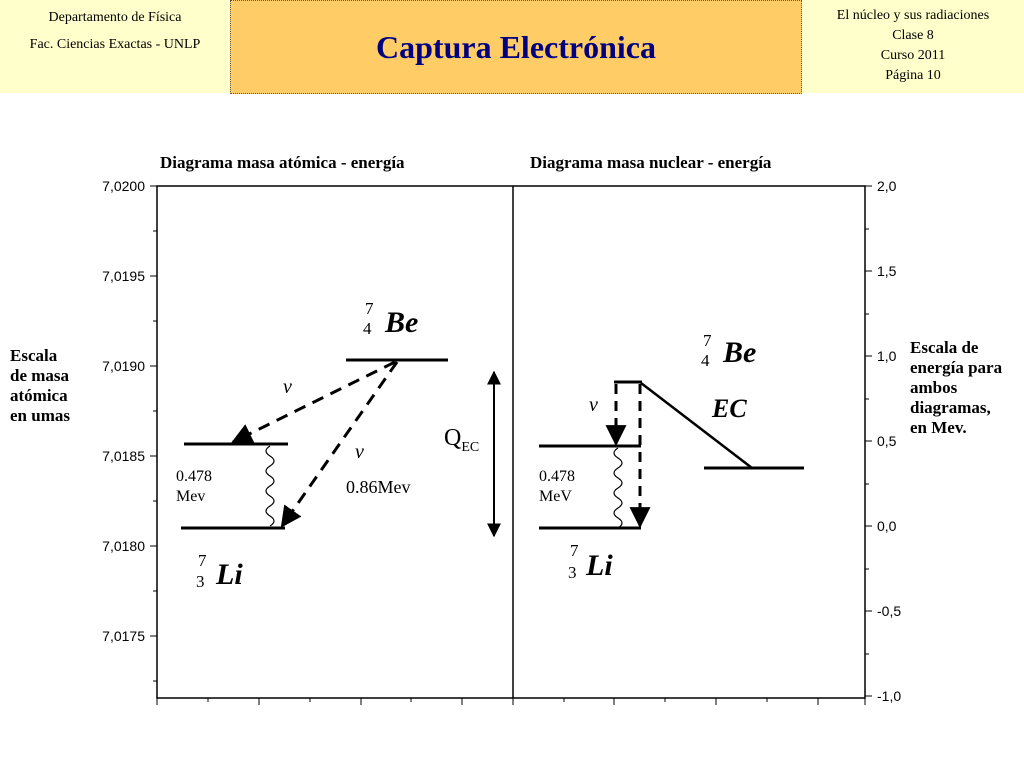 The image size is (1024, 768). Describe the element at coordinates (705, 360) in the screenshot. I see `be-atomic-number-right: 4` at that location.